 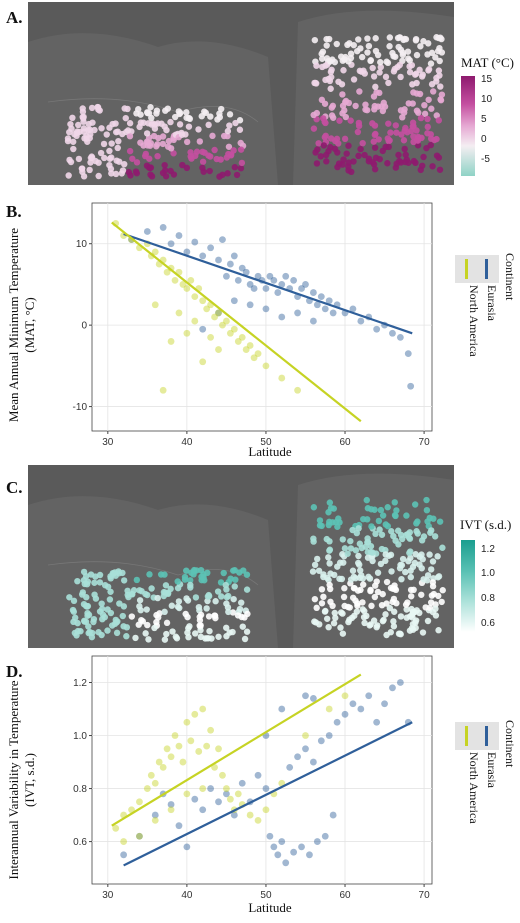 I want to click on legend-ivt-tick: 0.6, so click(x=488, y=623).